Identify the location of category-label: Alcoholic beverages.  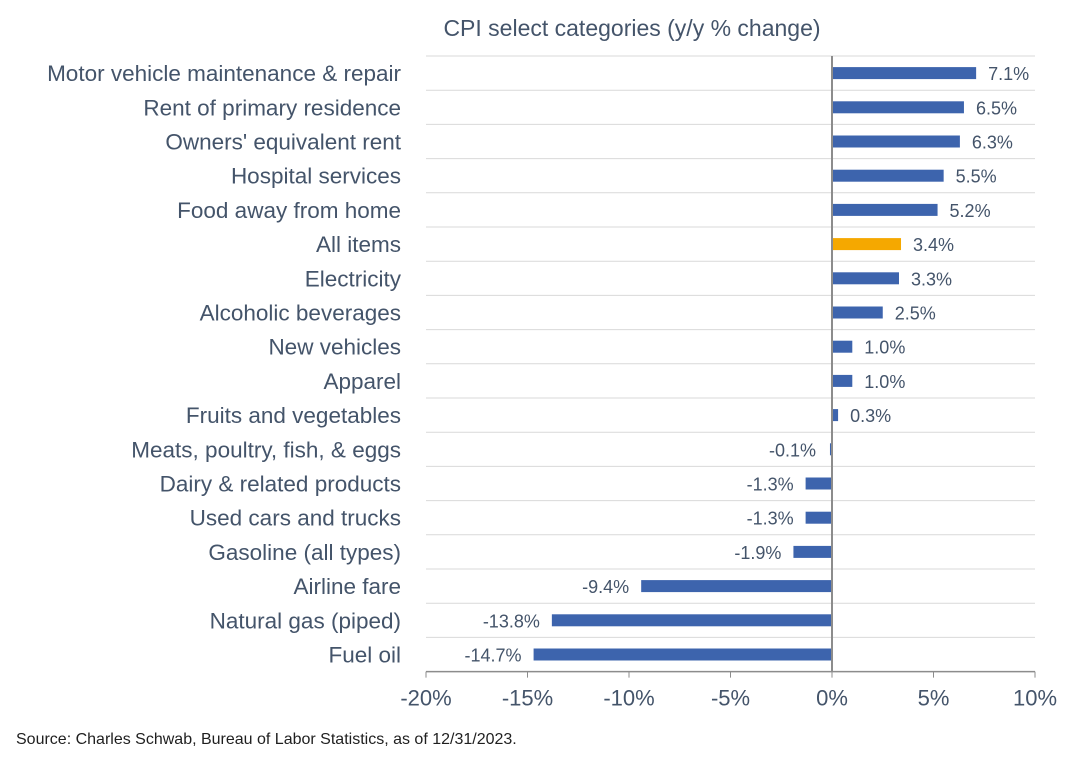
(300, 313).